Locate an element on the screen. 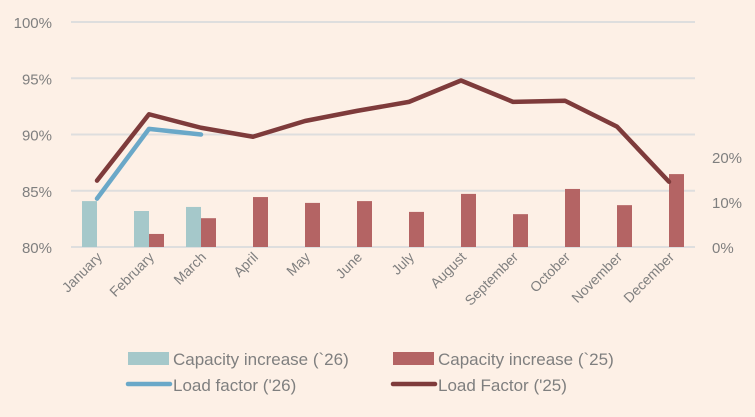 The width and height of the screenshot is (755, 417). right-axis: 0% 10% 20% is located at coordinates (727, 203).